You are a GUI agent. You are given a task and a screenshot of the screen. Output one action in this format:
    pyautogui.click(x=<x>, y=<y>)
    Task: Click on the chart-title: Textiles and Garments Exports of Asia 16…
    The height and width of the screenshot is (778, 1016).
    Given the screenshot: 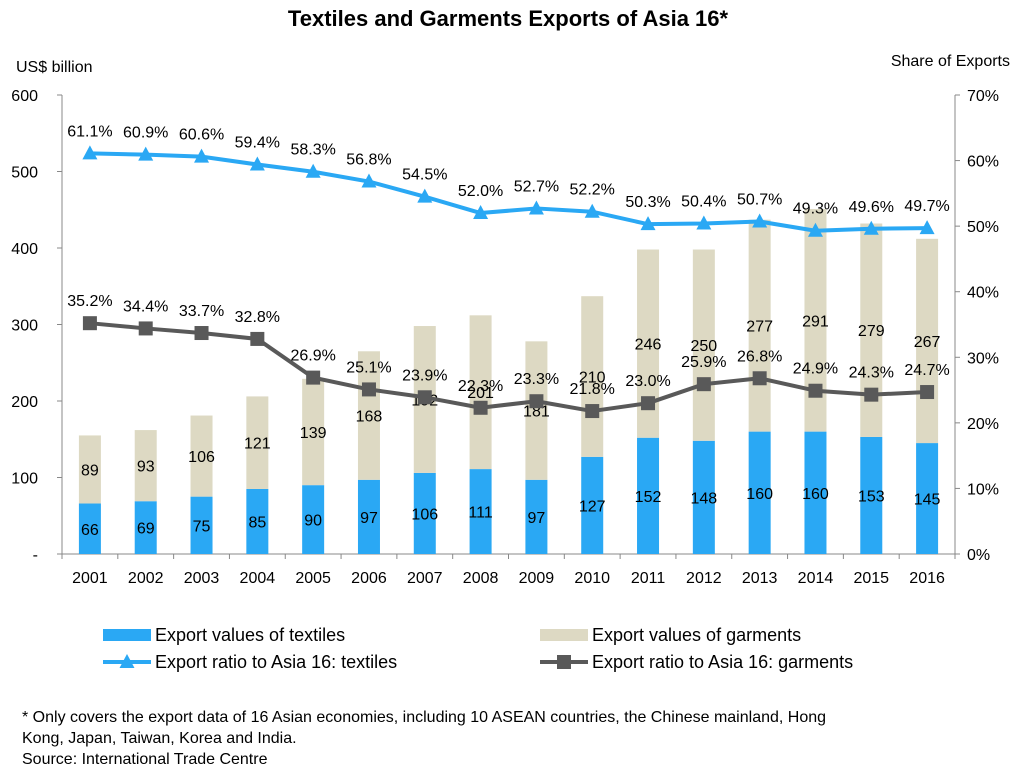 What is the action you would take?
    pyautogui.click(x=508, y=18)
    